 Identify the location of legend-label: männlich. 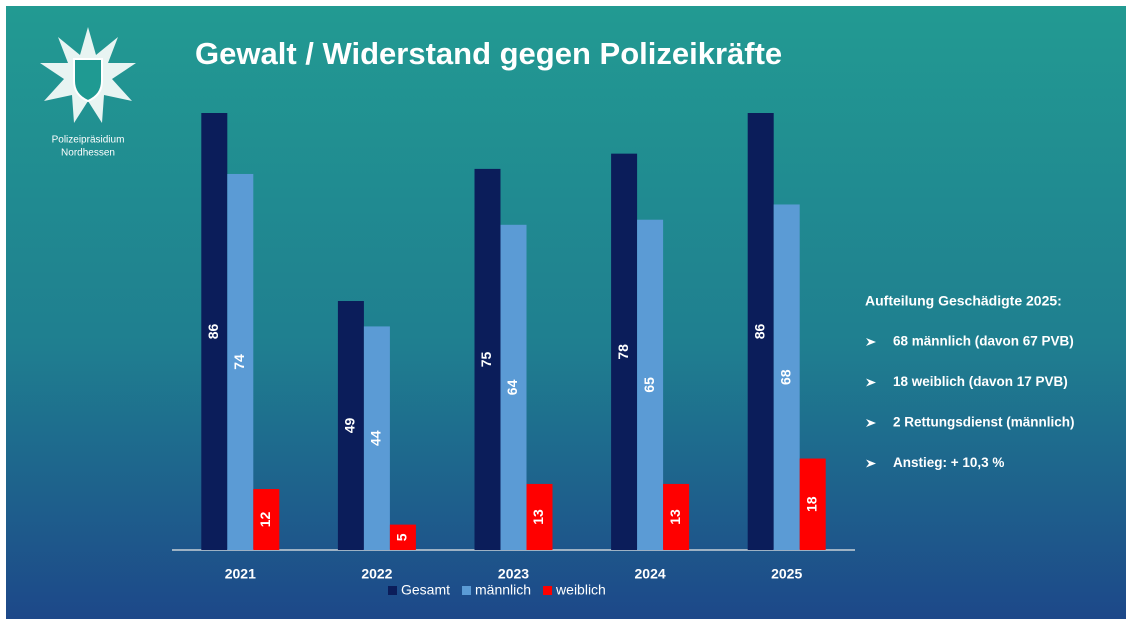
(503, 590).